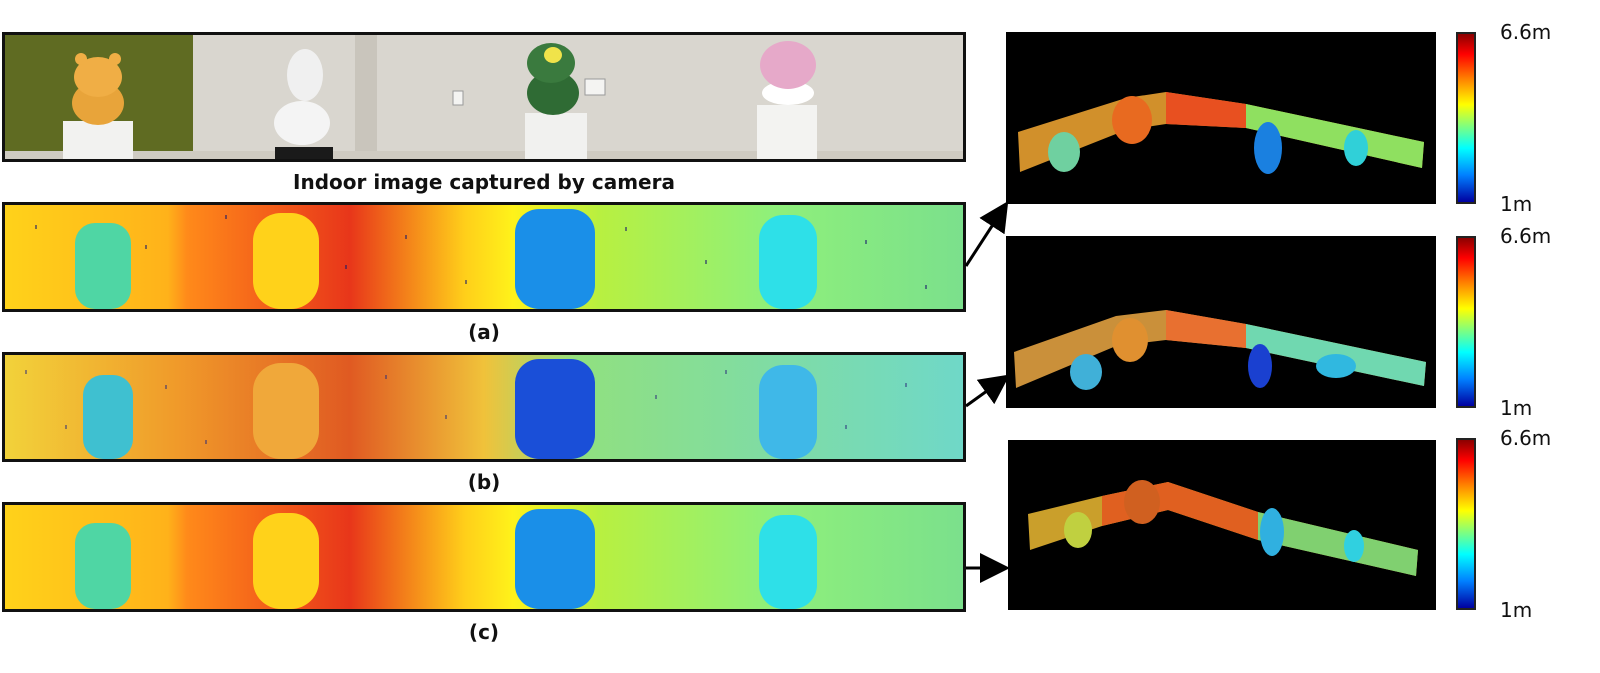 The image size is (1600, 673). What do you see at coordinates (1516, 408) in the screenshot?
I see `colorbar-b-min: 1m` at bounding box center [1516, 408].